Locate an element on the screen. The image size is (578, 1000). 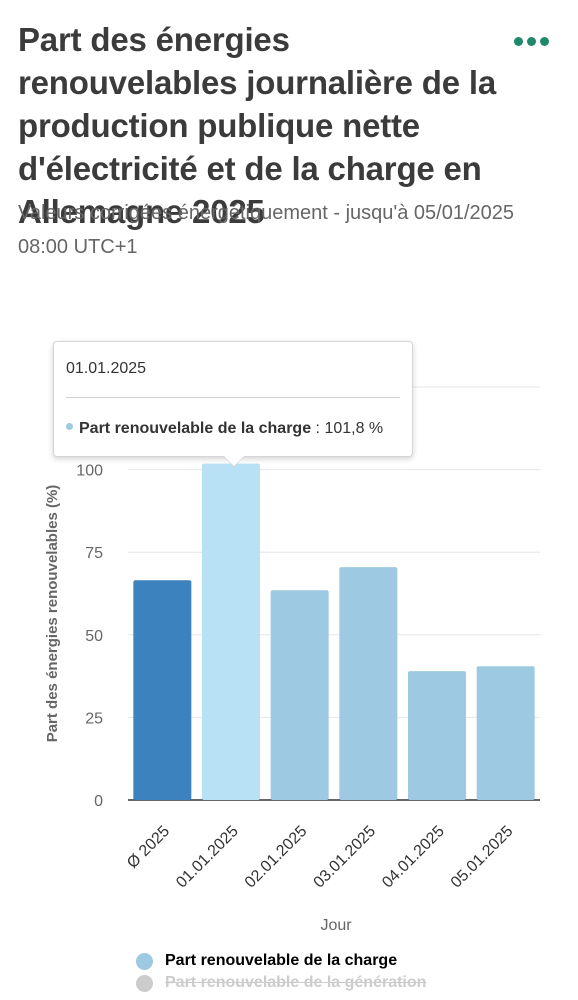
legend-label: Part renouvelable de la génération is located at coordinates (296, 982).